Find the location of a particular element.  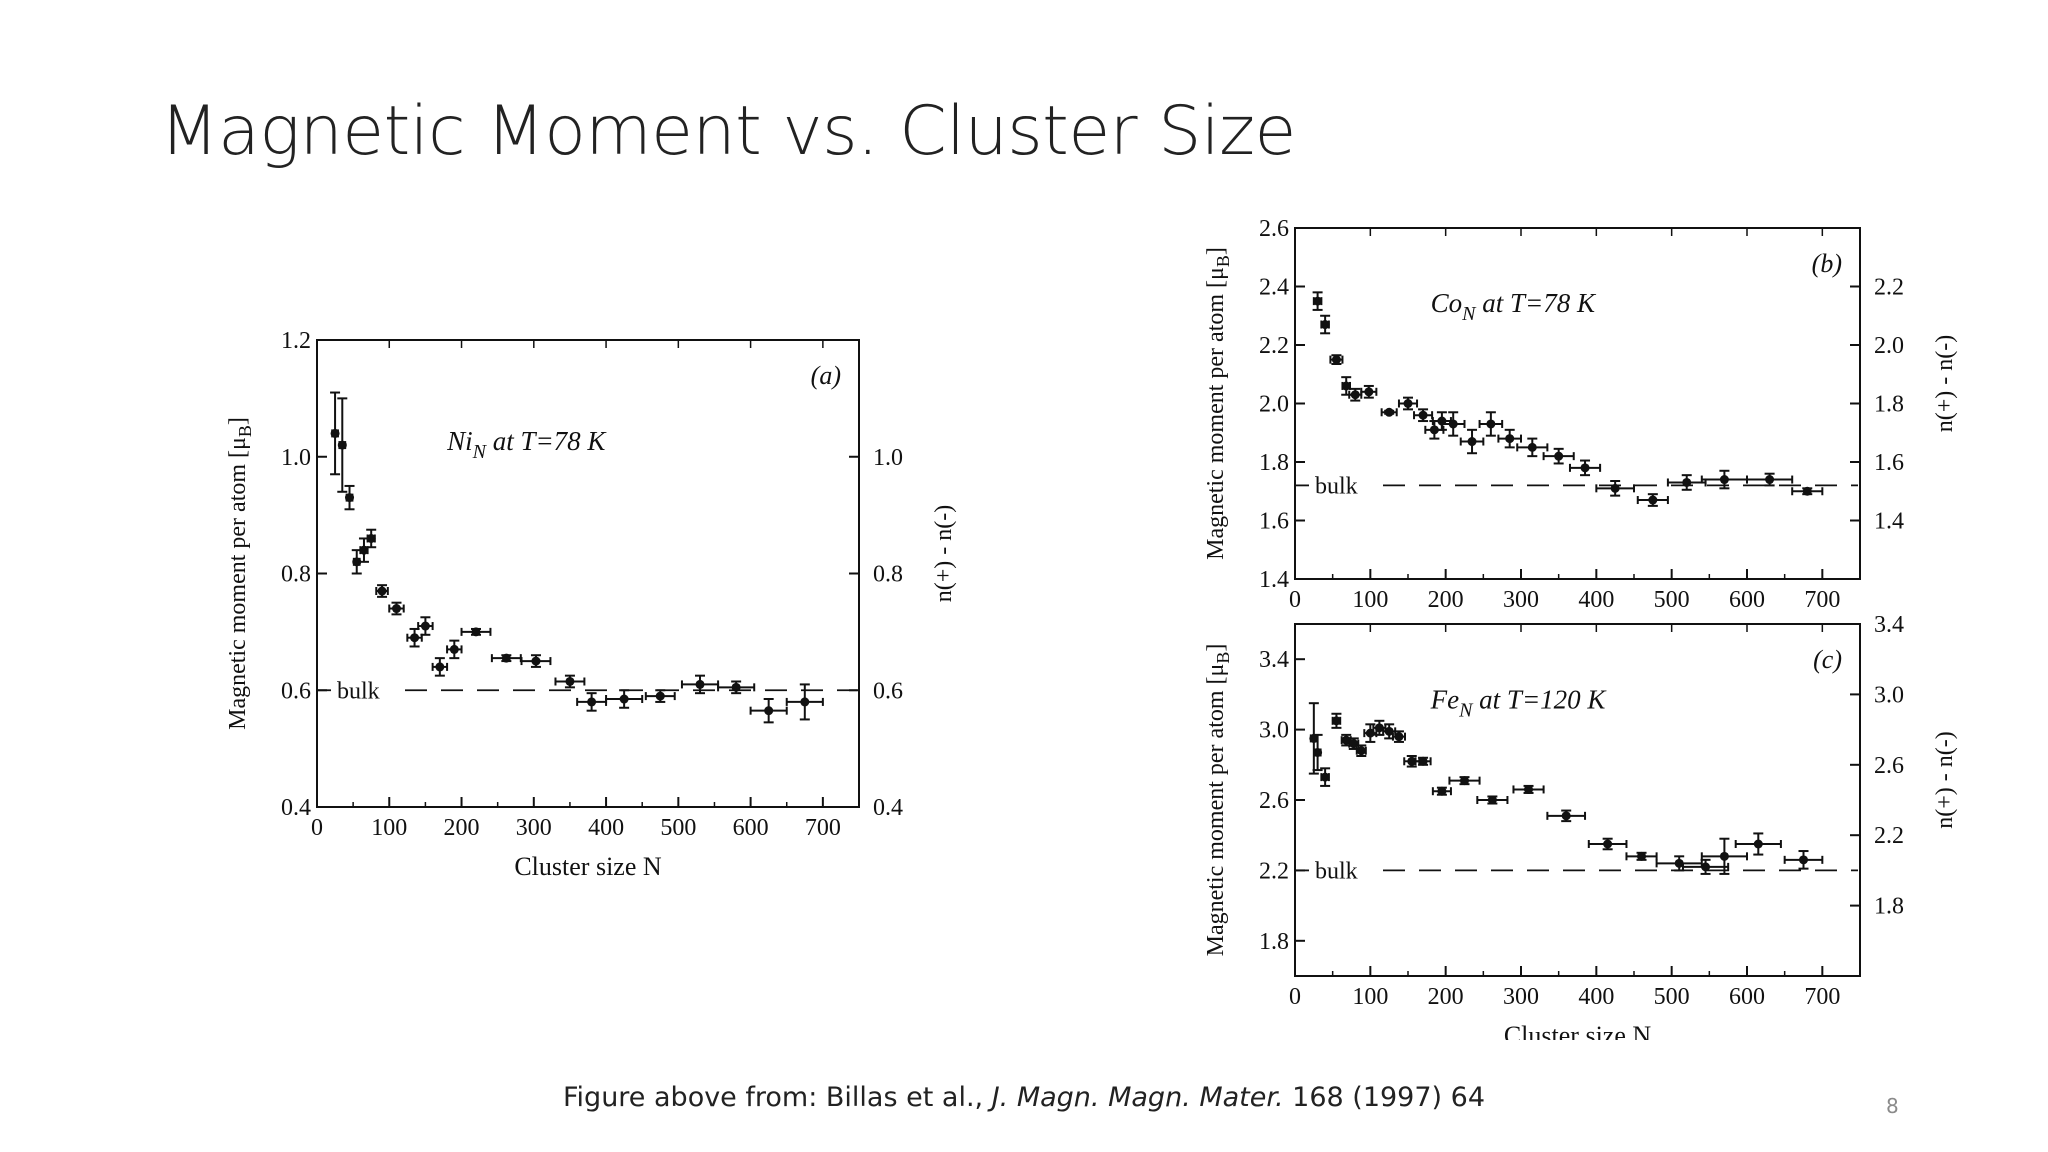

y-tick-label: 1.6 is located at coordinates (1274, 522).